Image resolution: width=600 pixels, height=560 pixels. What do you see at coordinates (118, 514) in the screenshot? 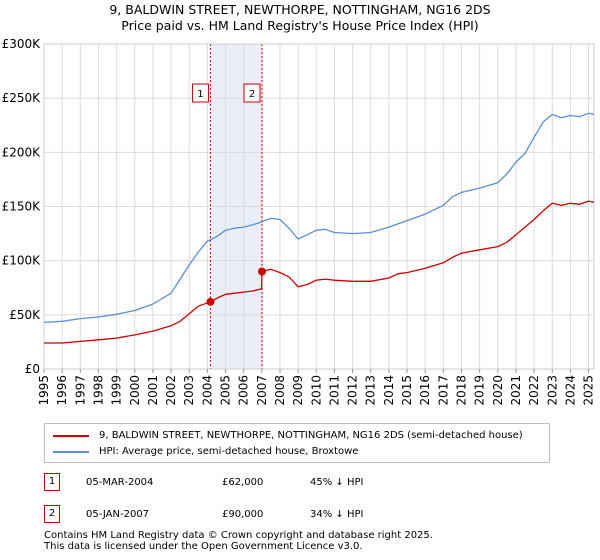
I see `sale-date: 05-JAN-2007` at bounding box center [118, 514].